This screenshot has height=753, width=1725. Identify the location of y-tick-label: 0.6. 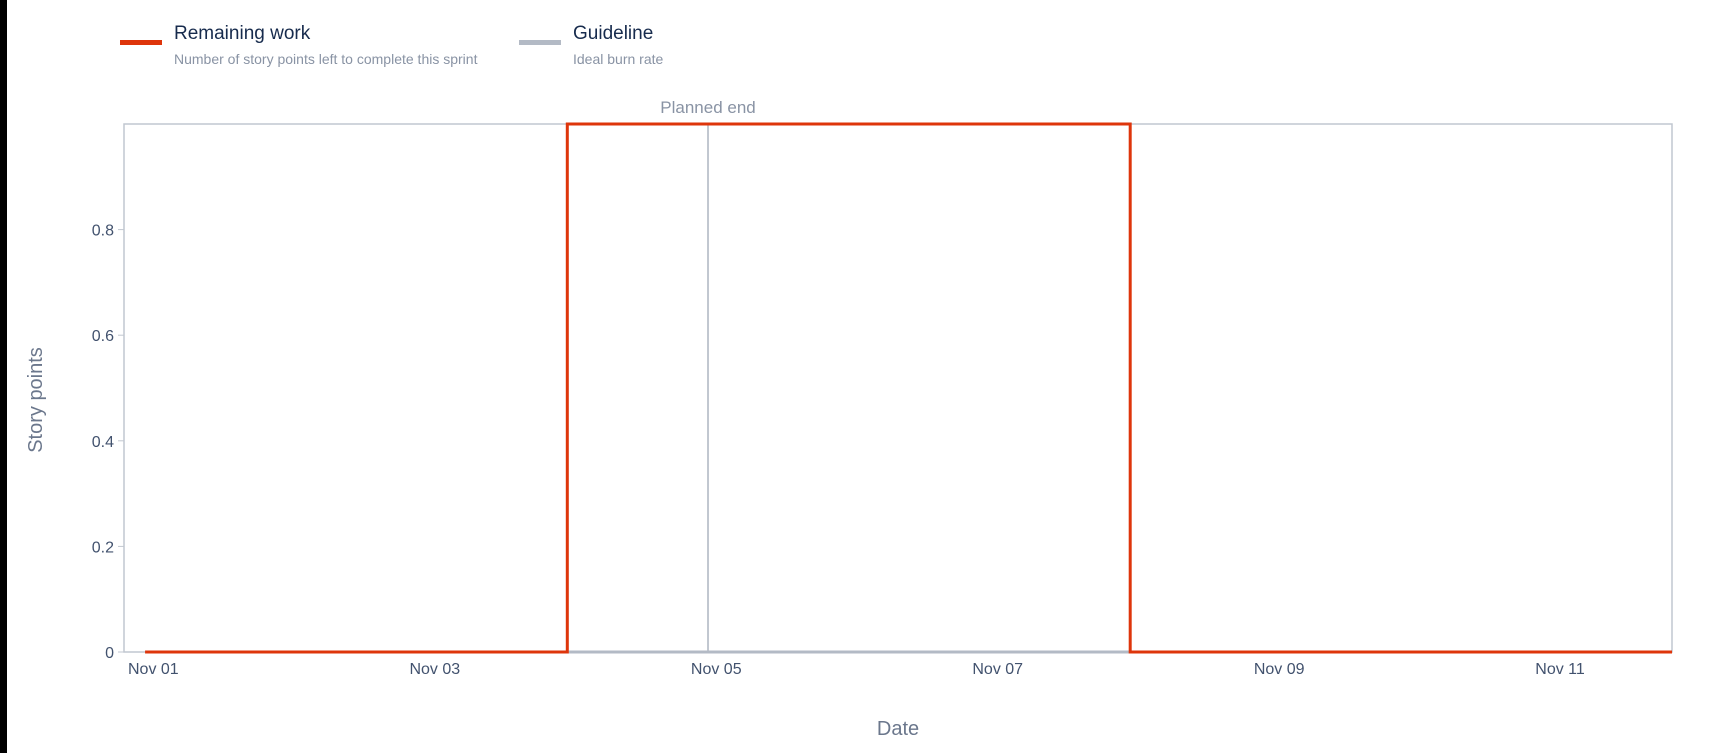
(103, 336).